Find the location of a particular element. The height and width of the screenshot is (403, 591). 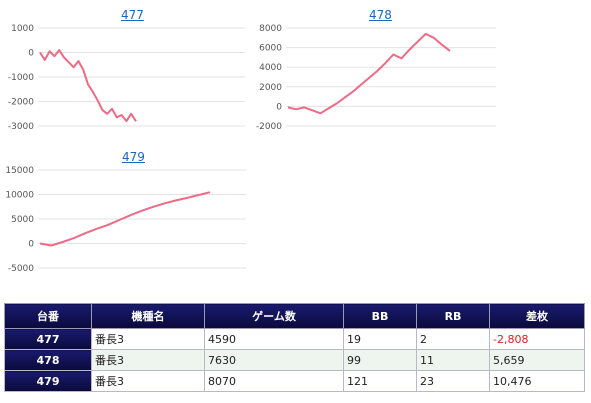

header-diff: 差枚 is located at coordinates (537, 316).